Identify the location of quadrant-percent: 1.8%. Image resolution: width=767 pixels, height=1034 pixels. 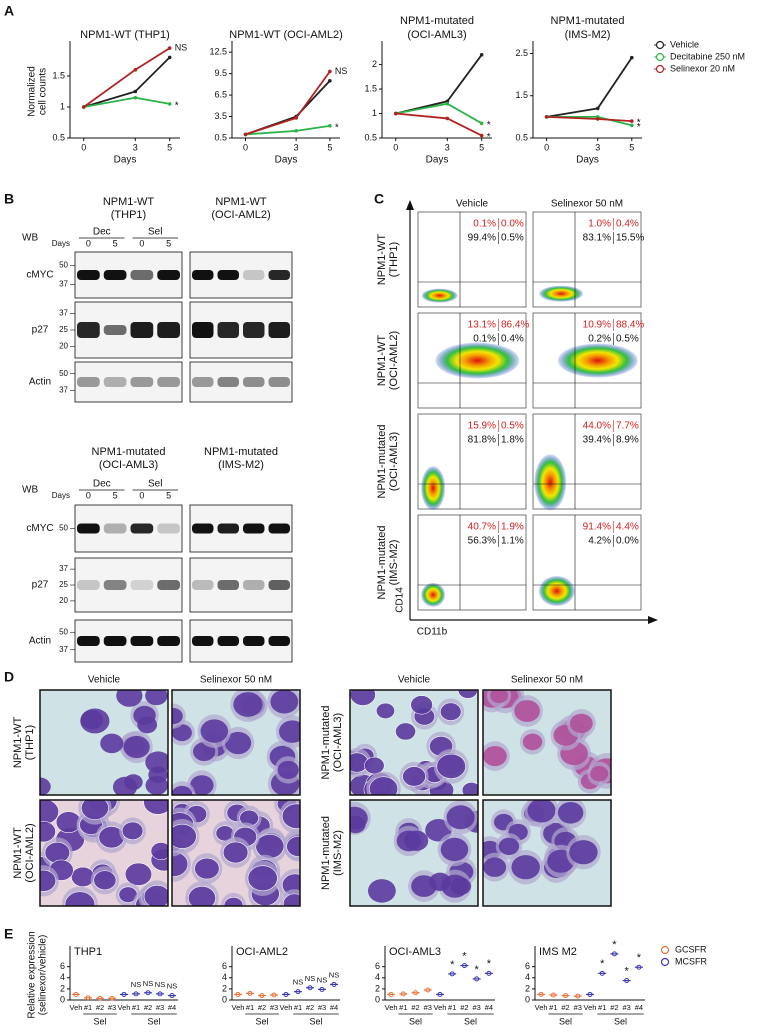
(512, 440).